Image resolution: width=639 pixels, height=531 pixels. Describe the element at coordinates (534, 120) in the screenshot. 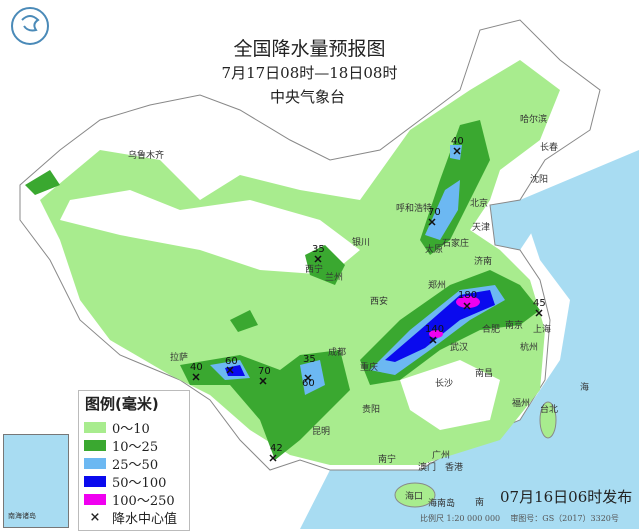

I see `city-label: 哈尔滨` at that location.